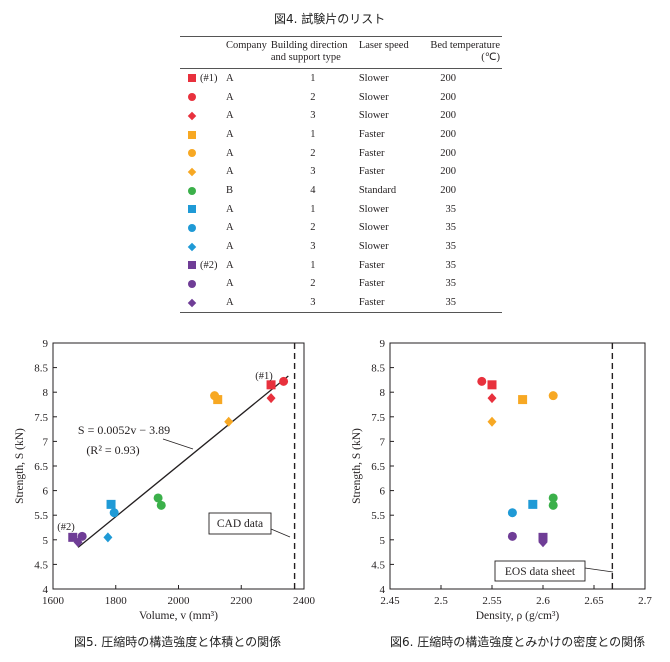  I want to click on y-tick-label: 5.5, so click(41, 516).